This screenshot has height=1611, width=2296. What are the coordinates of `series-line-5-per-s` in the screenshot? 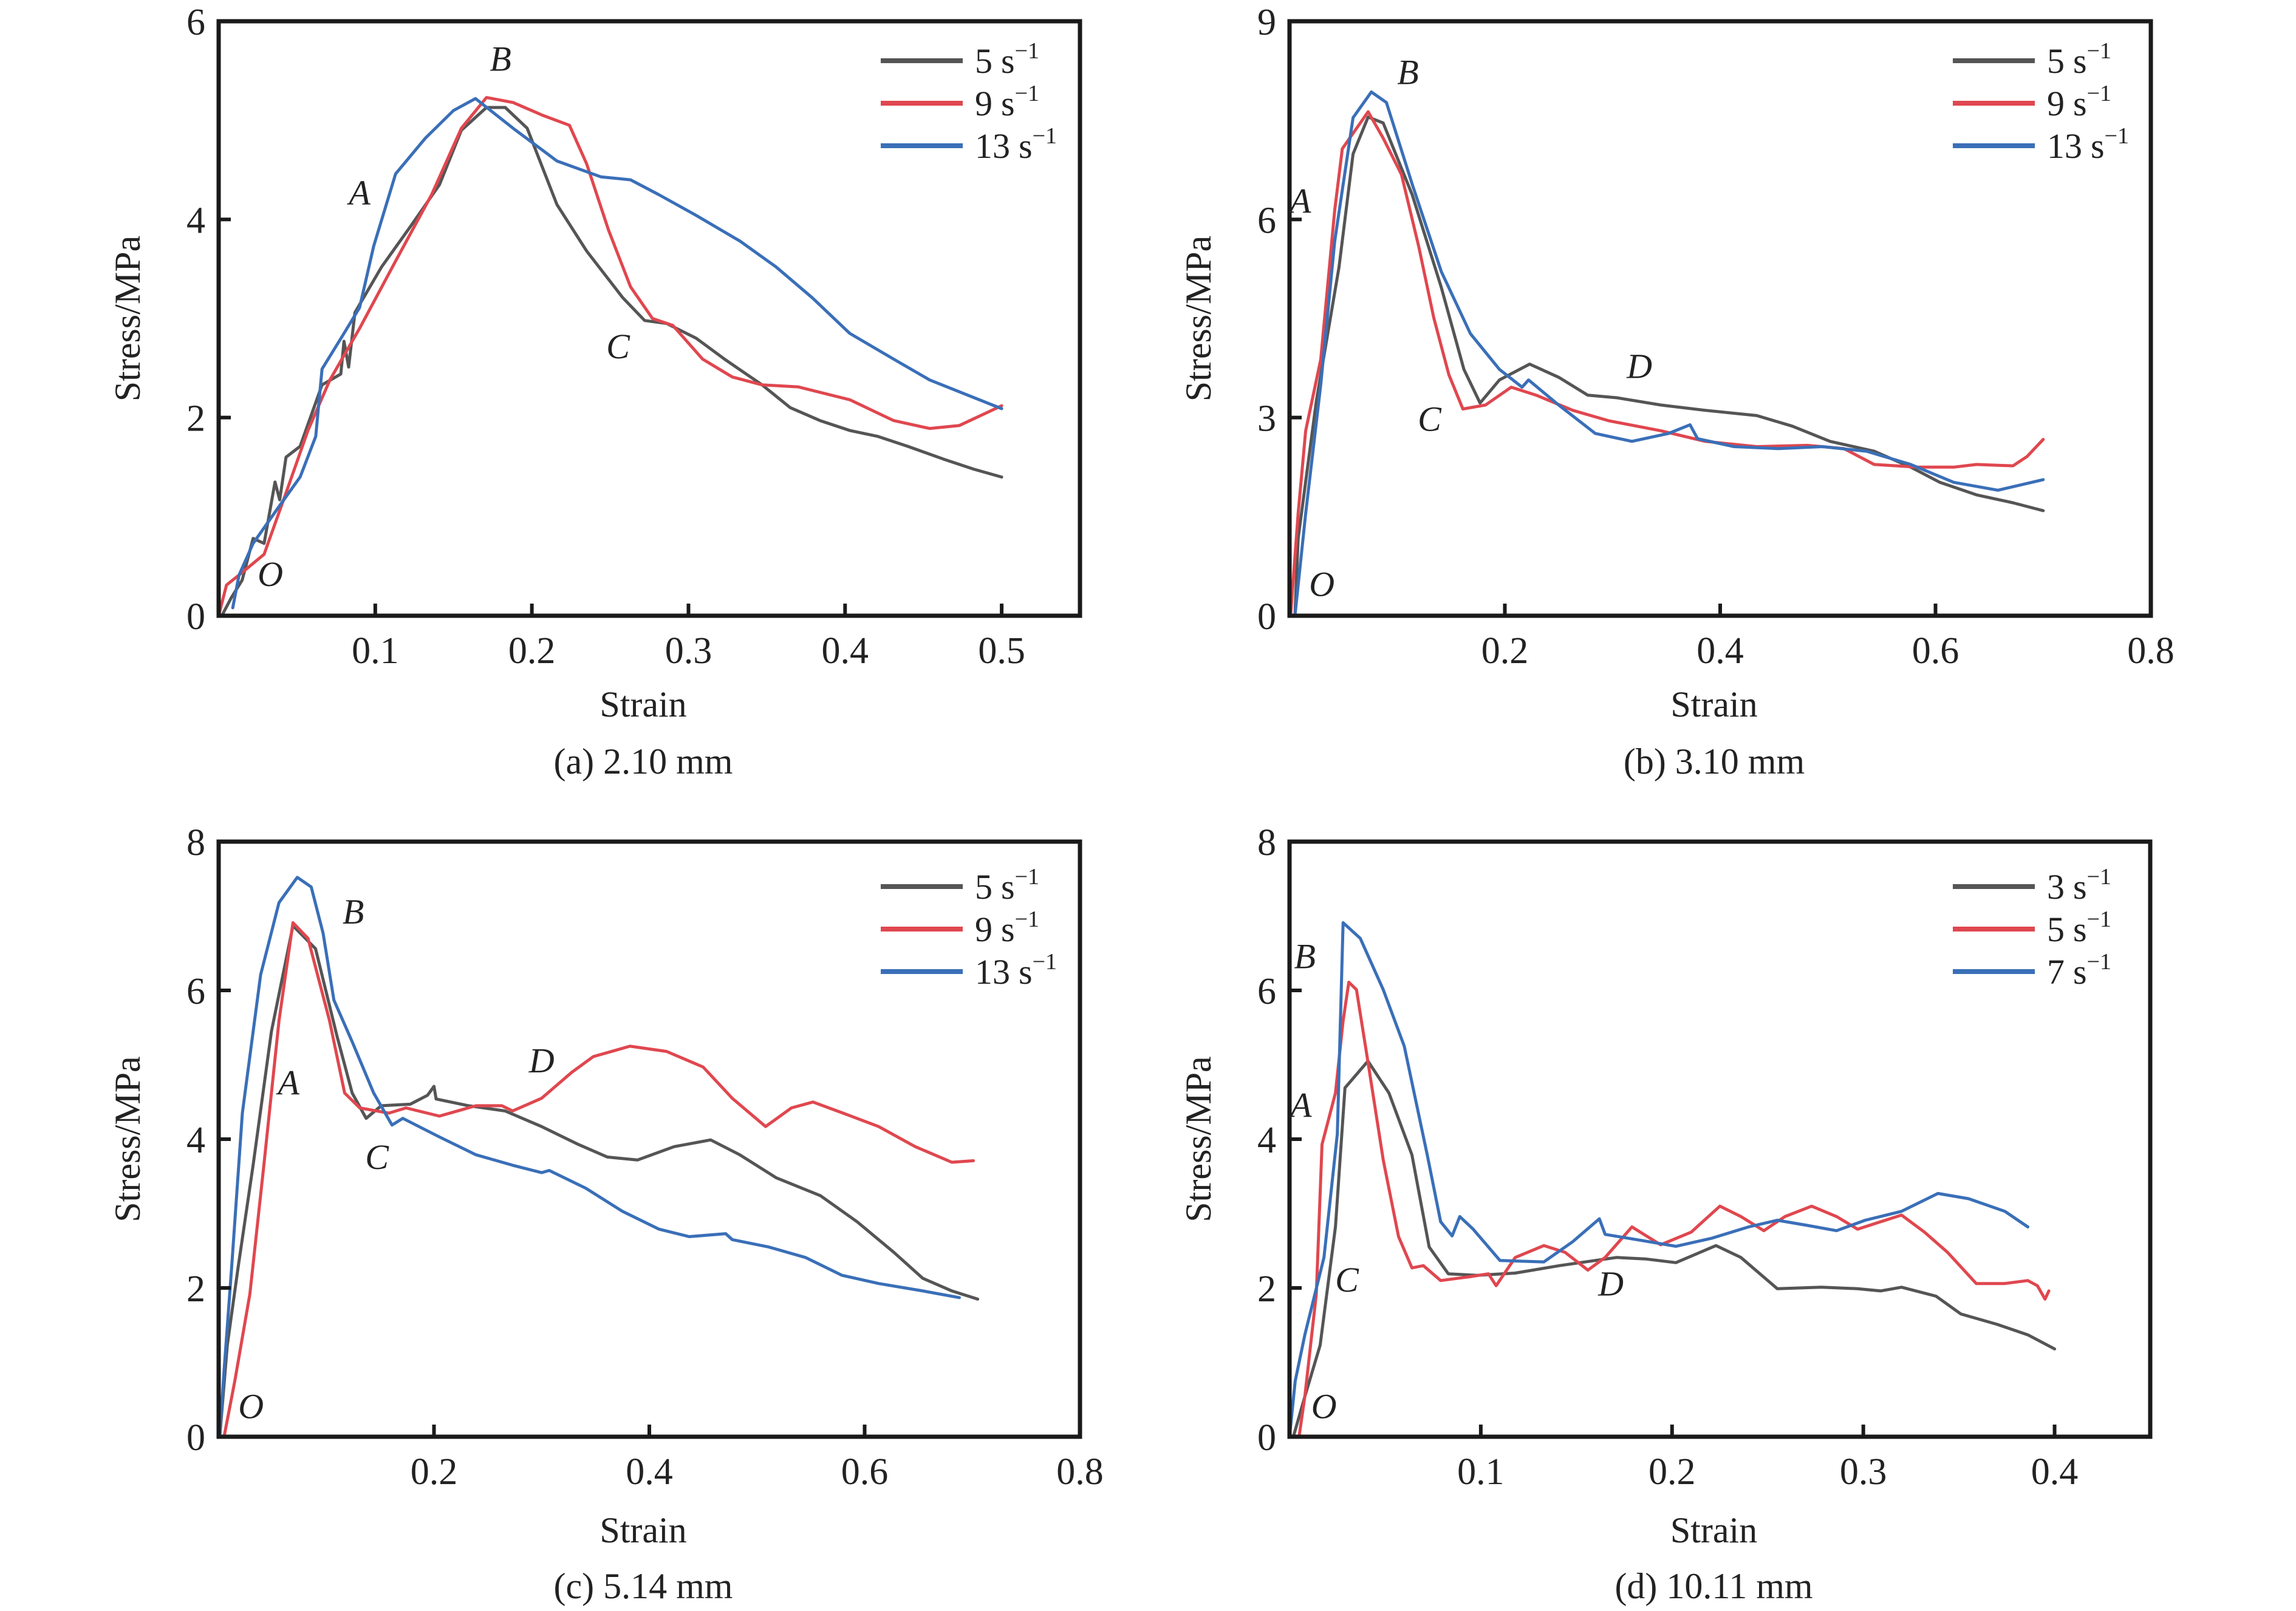 It's located at (1674, 1210).